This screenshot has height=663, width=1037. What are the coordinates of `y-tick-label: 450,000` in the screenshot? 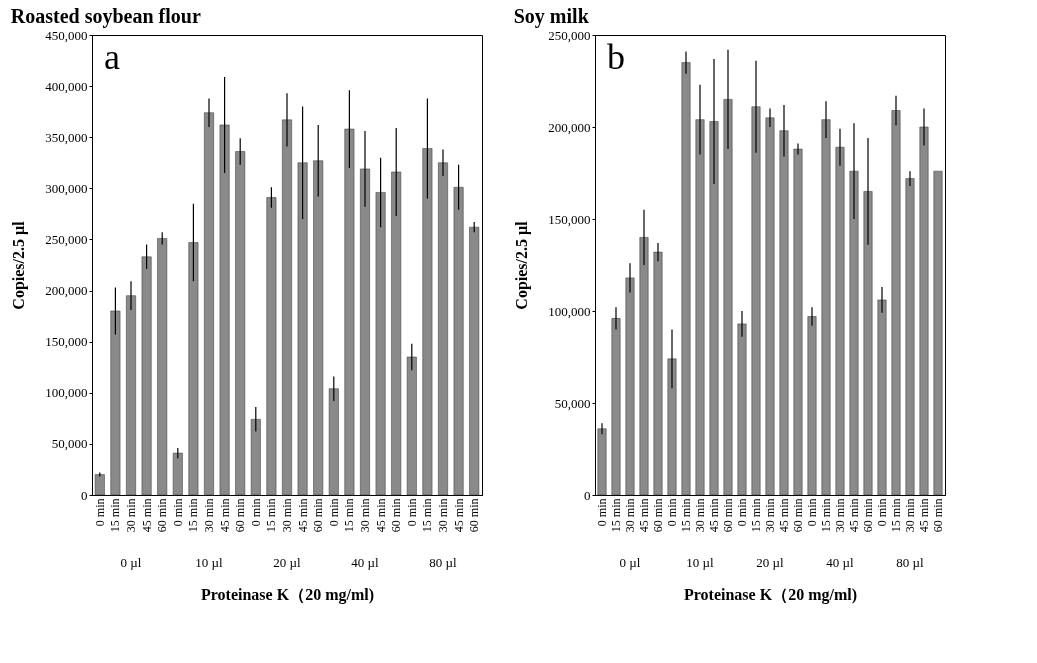 It's located at (66, 35).